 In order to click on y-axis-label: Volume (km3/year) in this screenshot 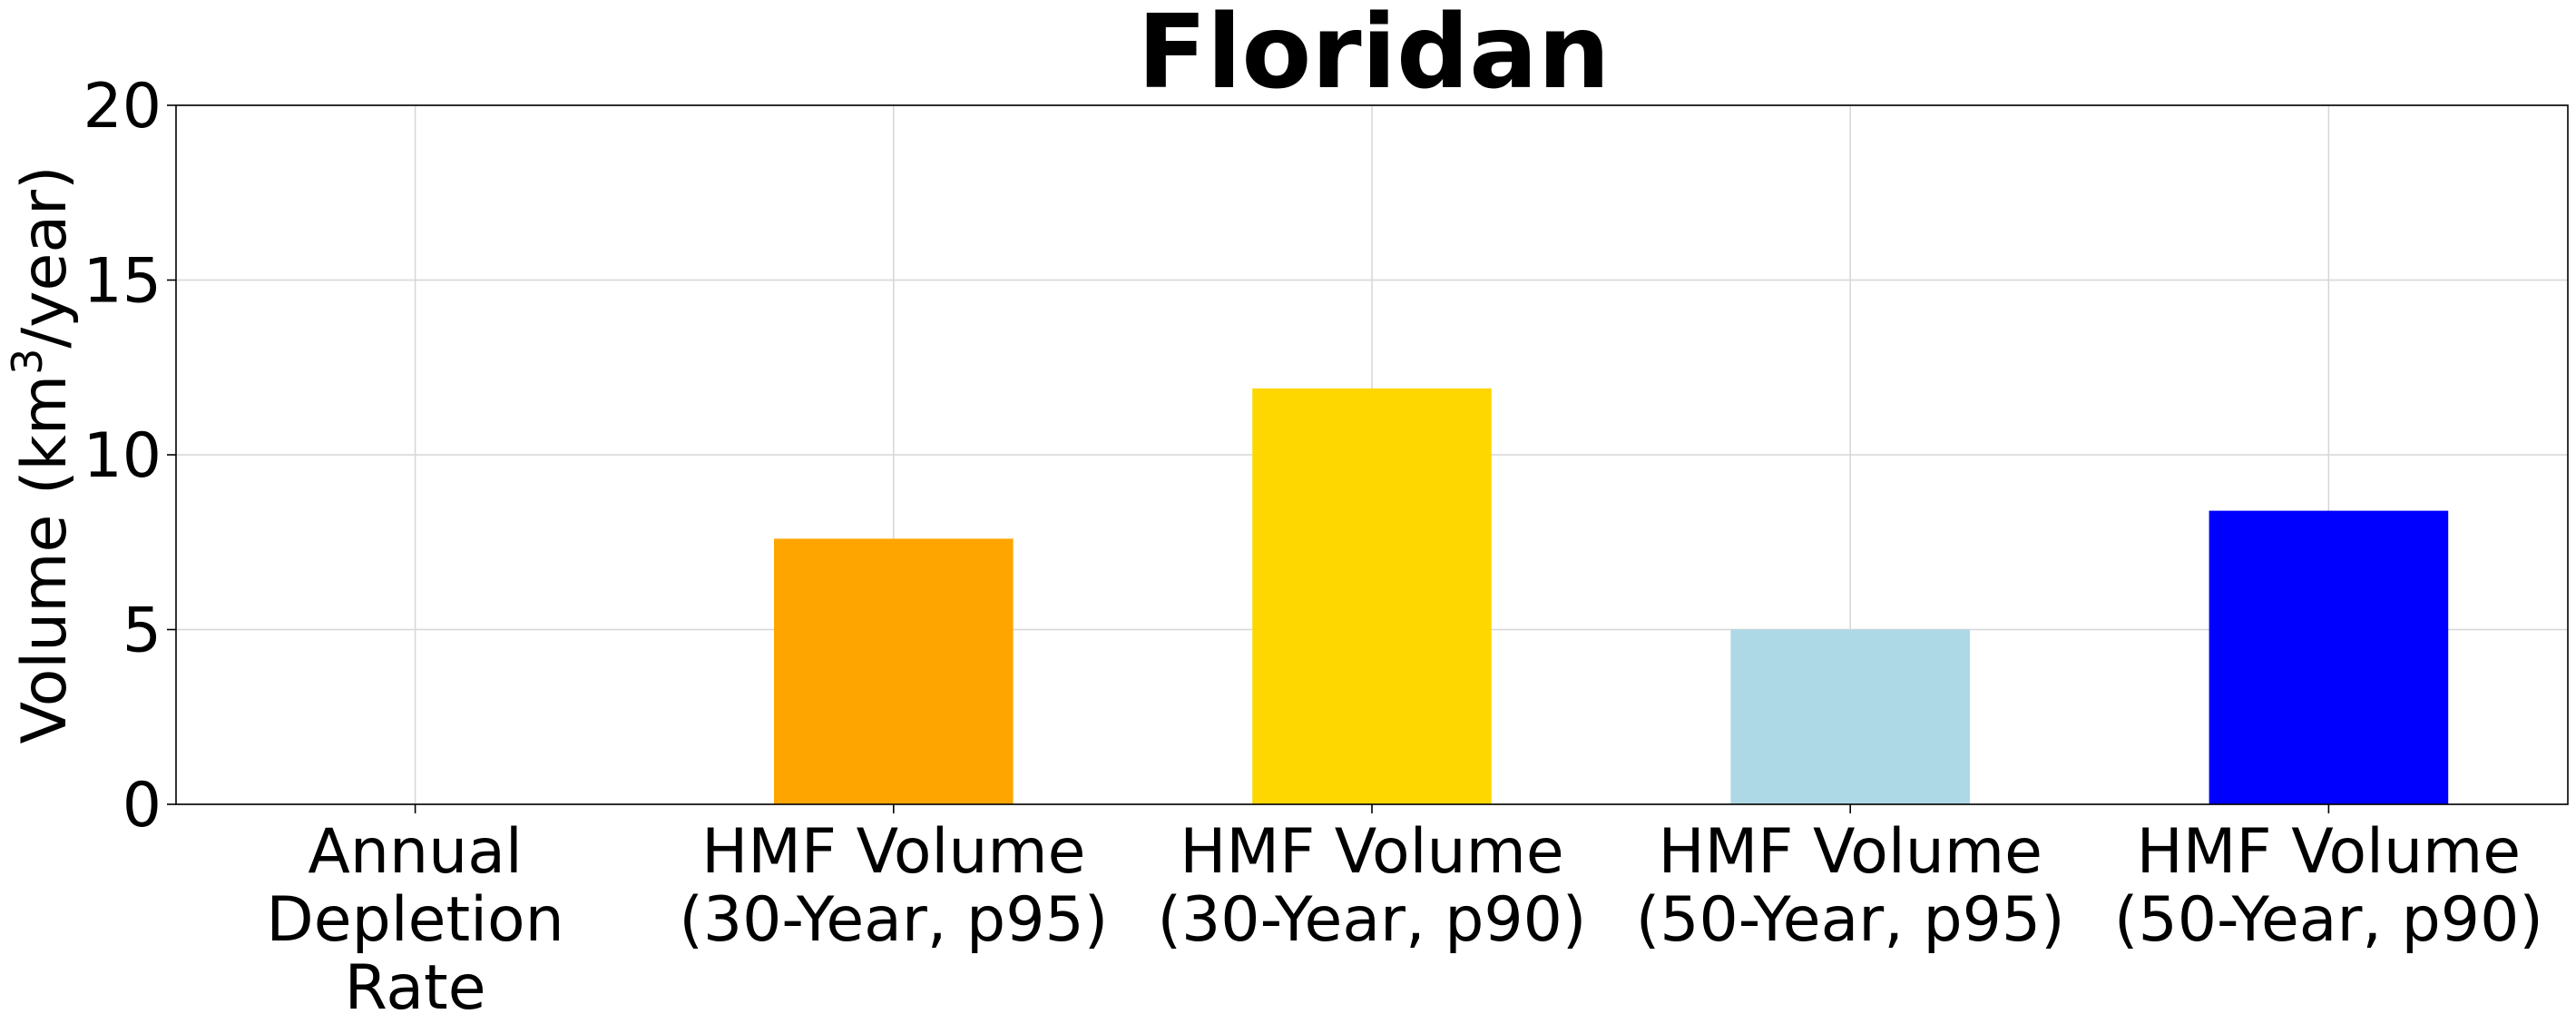, I will do `click(42, 454)`.